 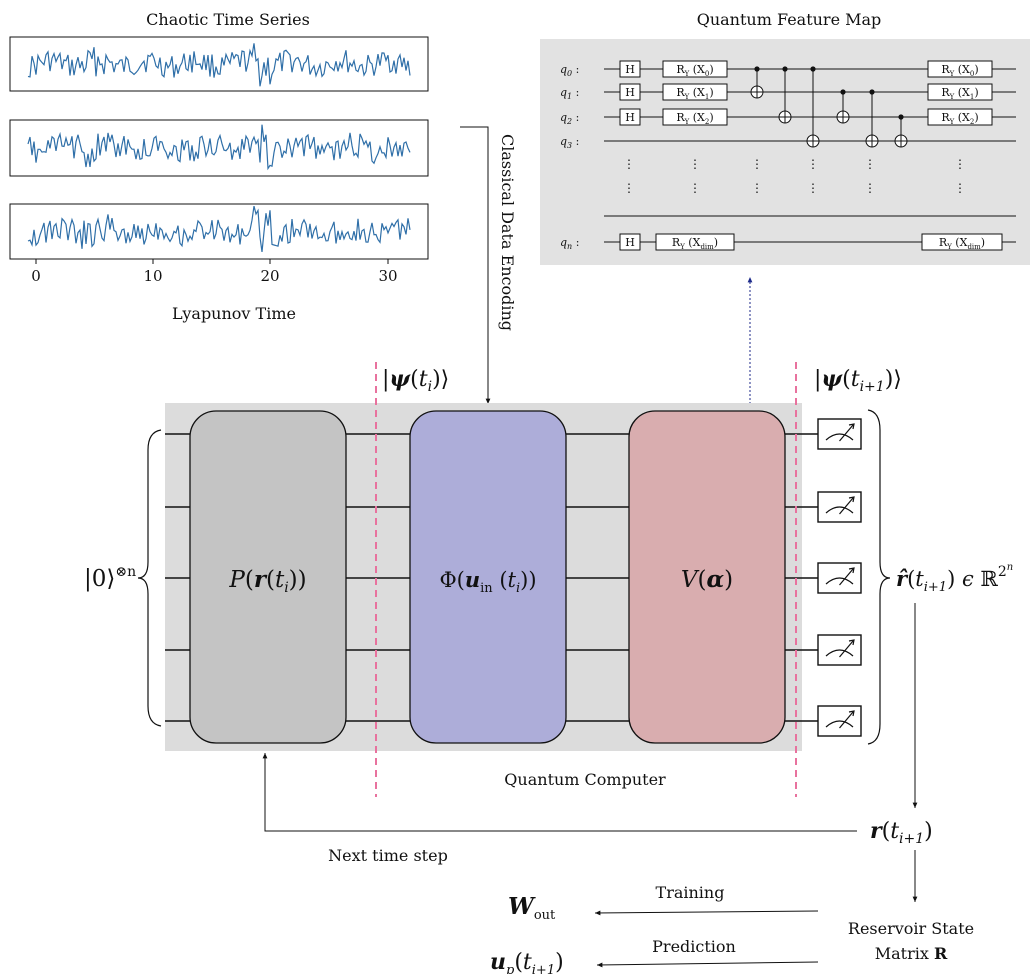 What do you see at coordinates (487, 581) in the screenshot?
I see `block-phi-label: Φ(uin (ti))` at bounding box center [487, 581].